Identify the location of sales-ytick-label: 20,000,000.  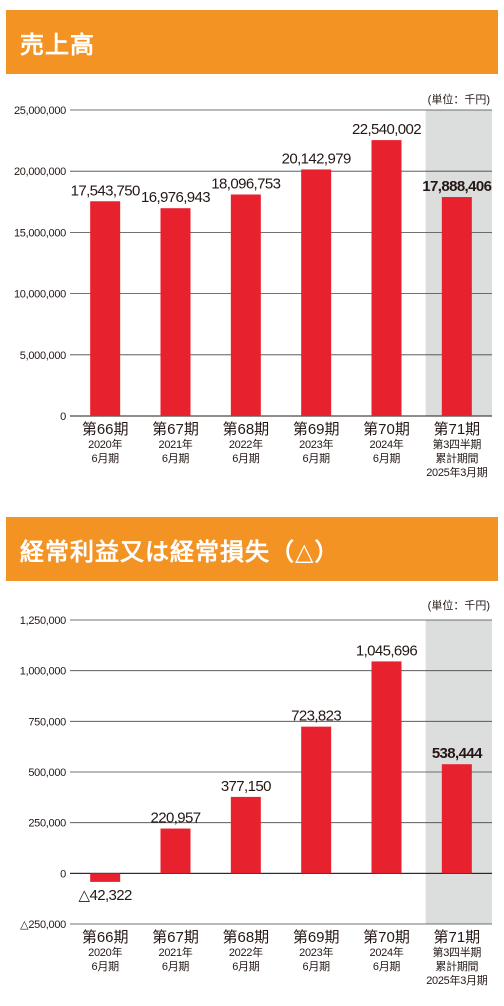
(40, 172).